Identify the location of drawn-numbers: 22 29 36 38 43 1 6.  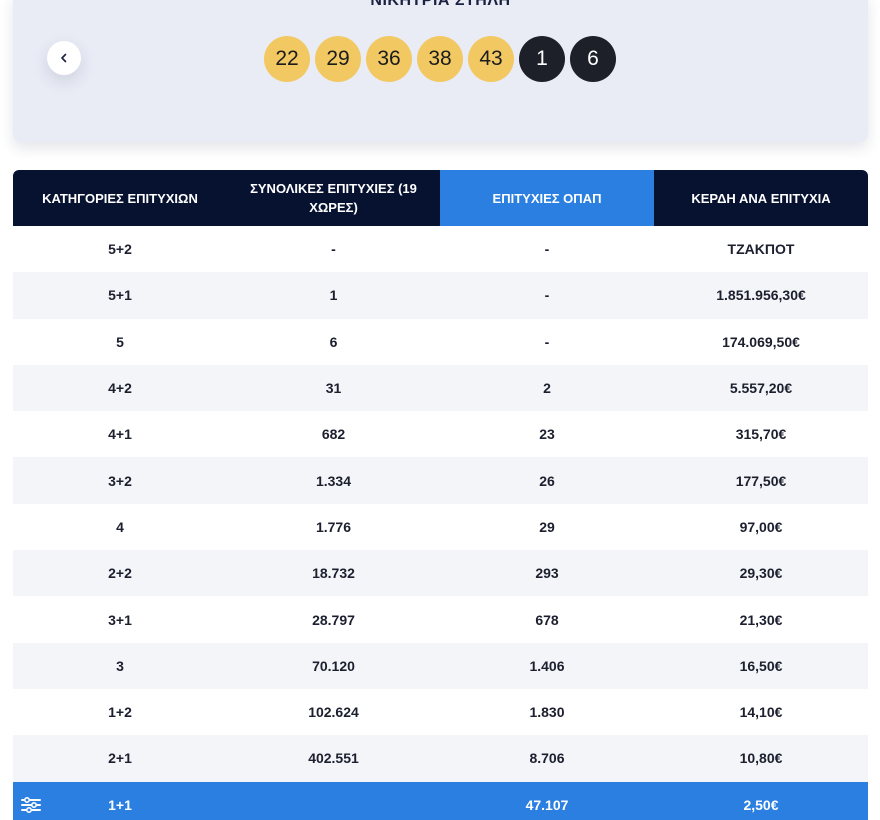
(440, 59).